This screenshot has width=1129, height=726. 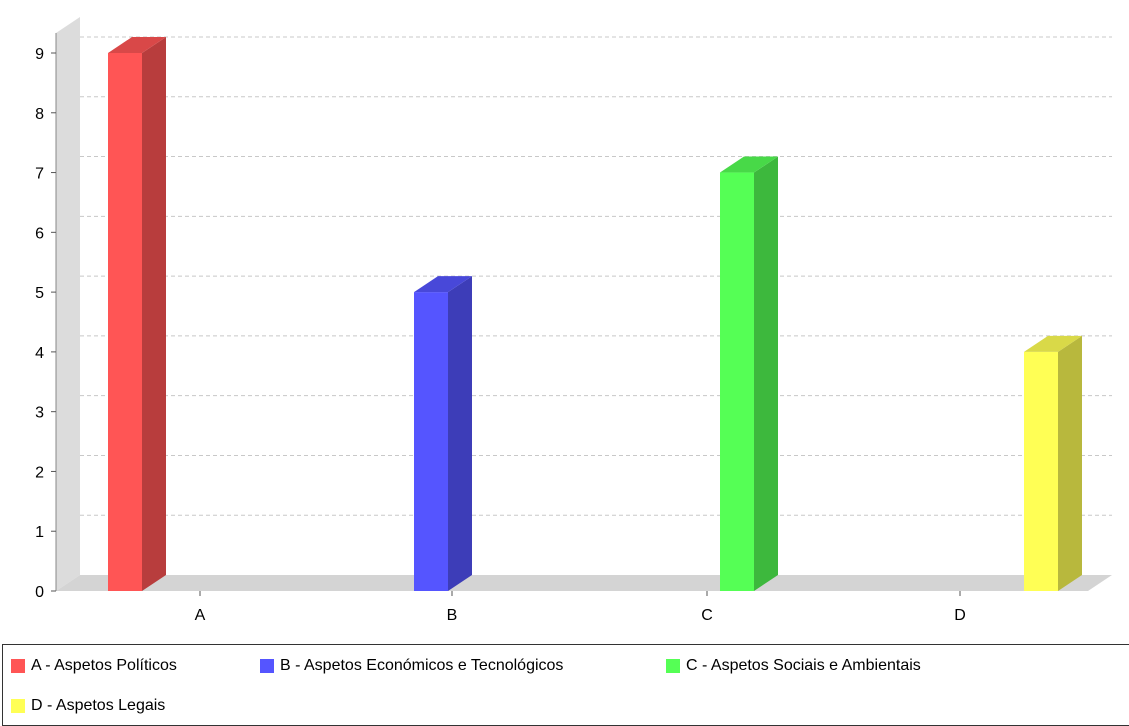 What do you see at coordinates (39, 233) in the screenshot?
I see `y-tick-label: 6` at bounding box center [39, 233].